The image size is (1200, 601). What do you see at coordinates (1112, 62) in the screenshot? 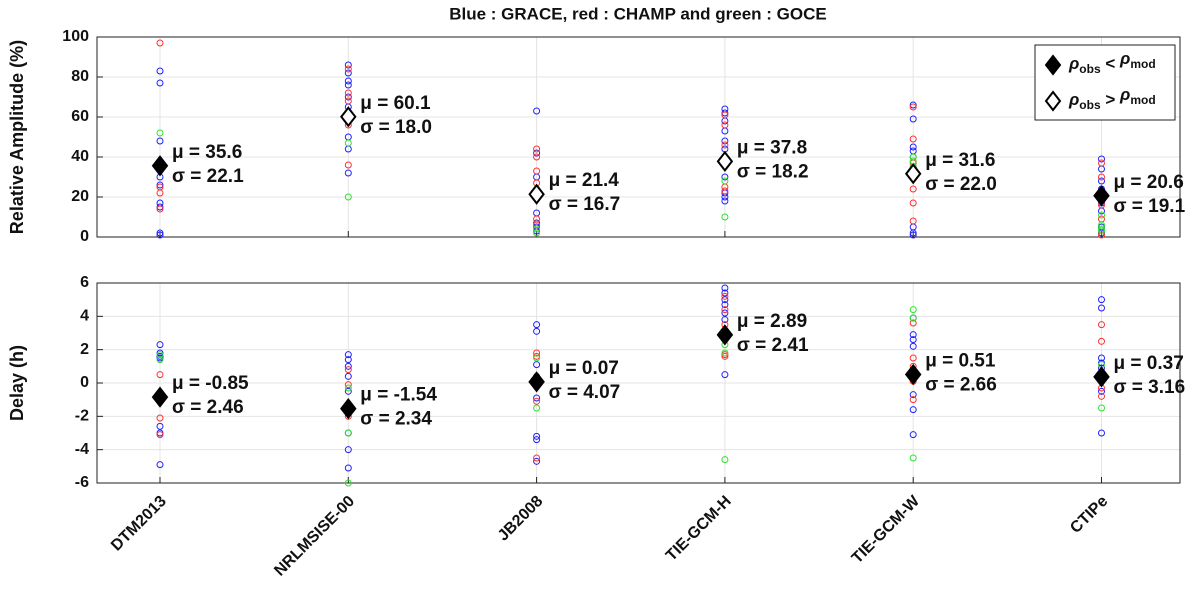
I see `legend-label: ρobs < ρmod` at bounding box center [1112, 62].